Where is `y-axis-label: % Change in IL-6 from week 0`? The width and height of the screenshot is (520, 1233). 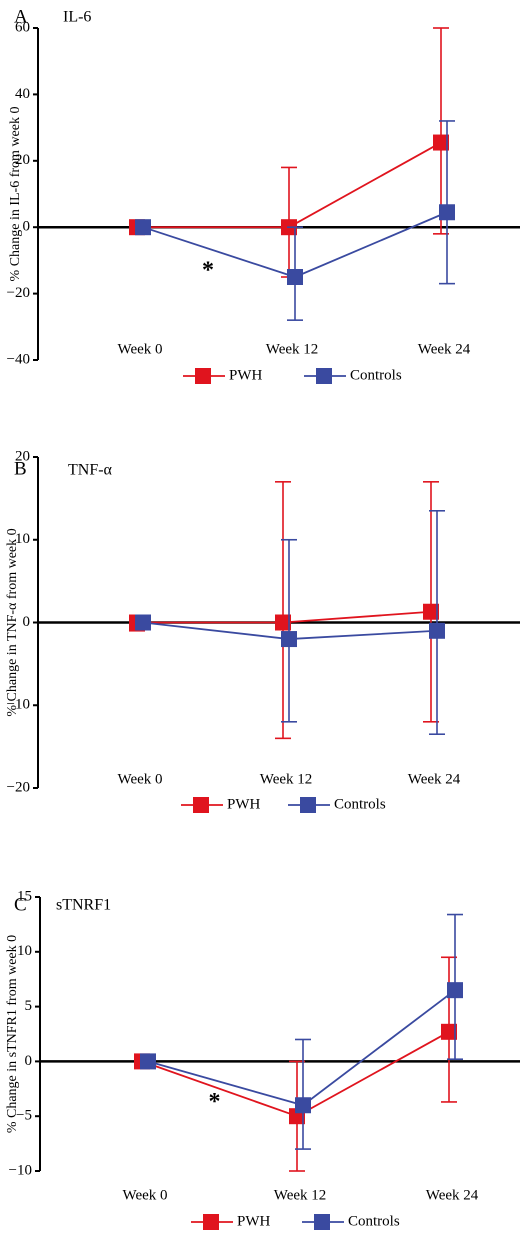
y-axis-label: % Change in IL-6 from week 0 is located at coordinates (15, 194).